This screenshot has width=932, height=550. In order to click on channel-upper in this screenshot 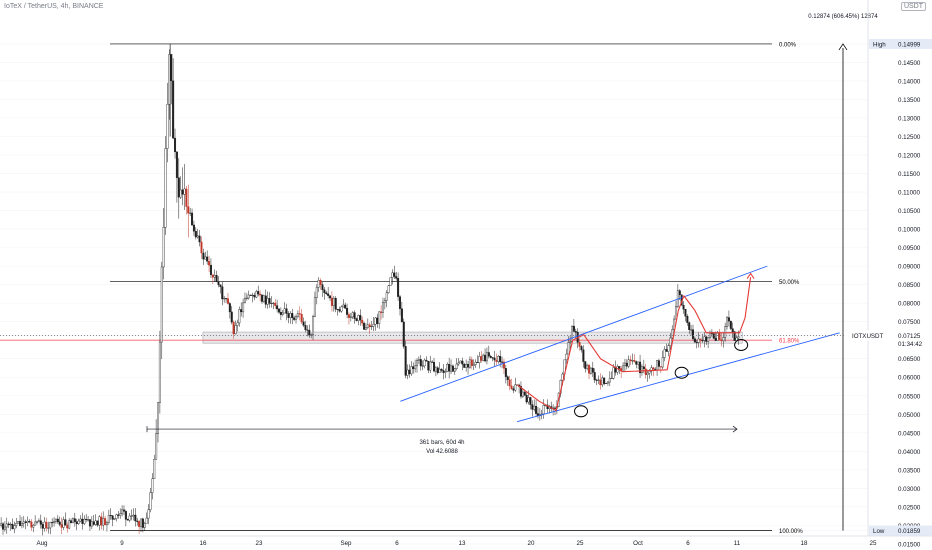, I will do `click(584, 333)`.